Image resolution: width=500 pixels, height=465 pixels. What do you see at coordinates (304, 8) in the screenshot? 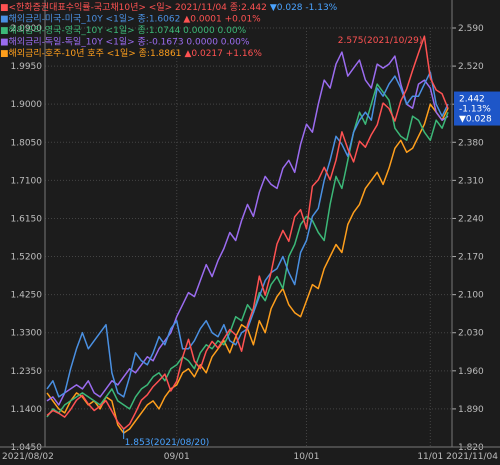
I see `legend-change: ▼0.028 -1.13%` at bounding box center [304, 8].